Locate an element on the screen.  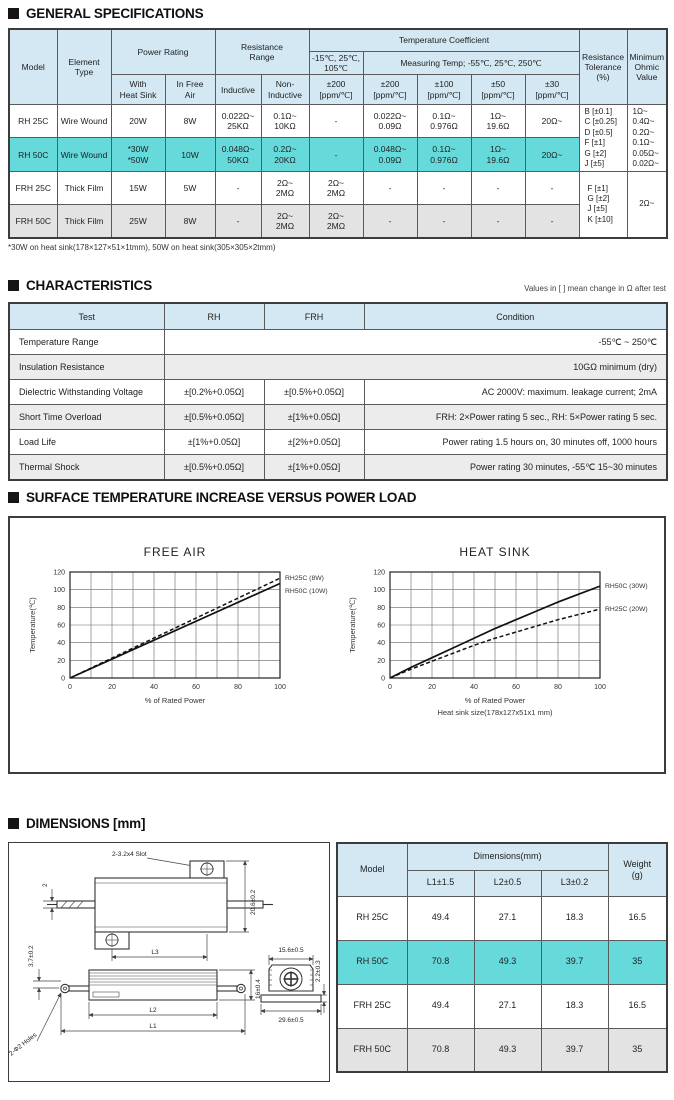
char-header-condition: Condition is located at coordinates (515, 316).